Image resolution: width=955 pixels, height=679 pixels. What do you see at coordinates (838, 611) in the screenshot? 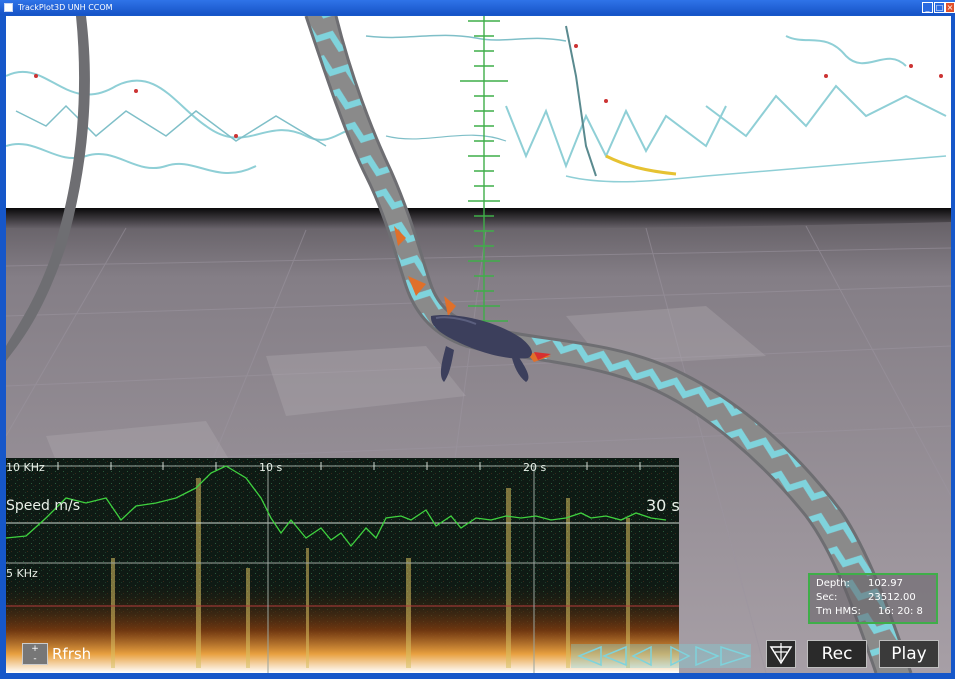
I see `time-label: Tm HMS:` at bounding box center [838, 611].